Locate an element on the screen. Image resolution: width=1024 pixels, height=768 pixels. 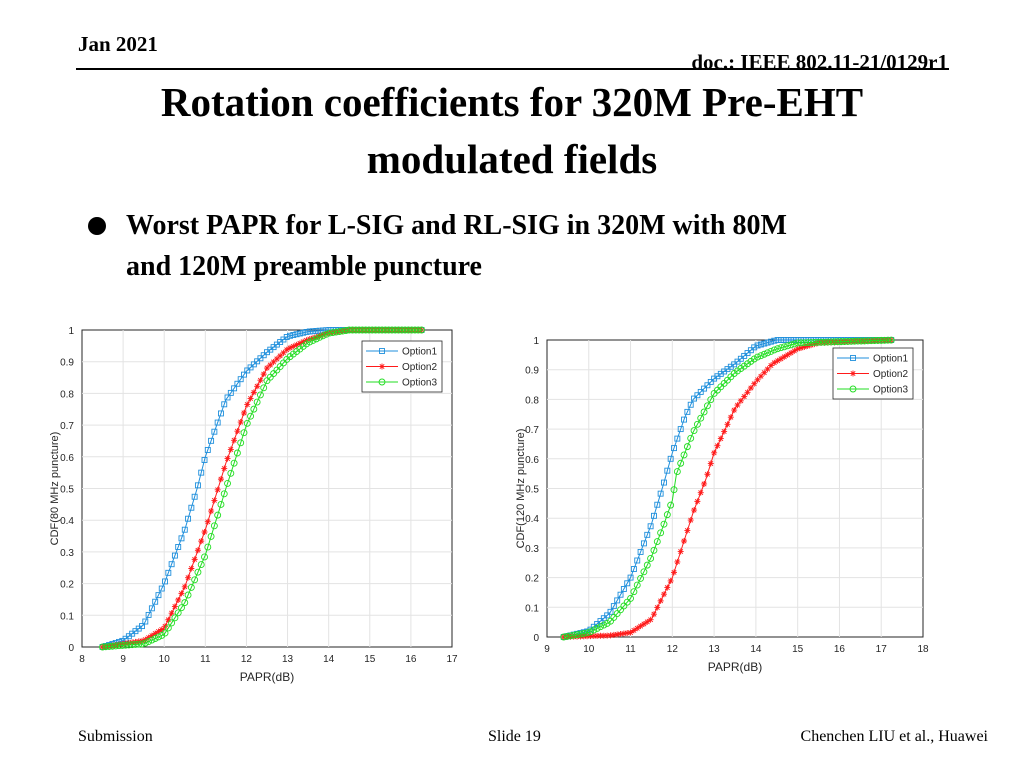
x-tick-label: 9 is located at coordinates (123, 659).